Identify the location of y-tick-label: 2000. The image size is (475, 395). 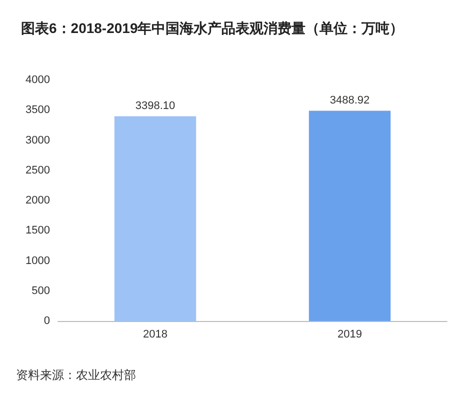
(38, 200).